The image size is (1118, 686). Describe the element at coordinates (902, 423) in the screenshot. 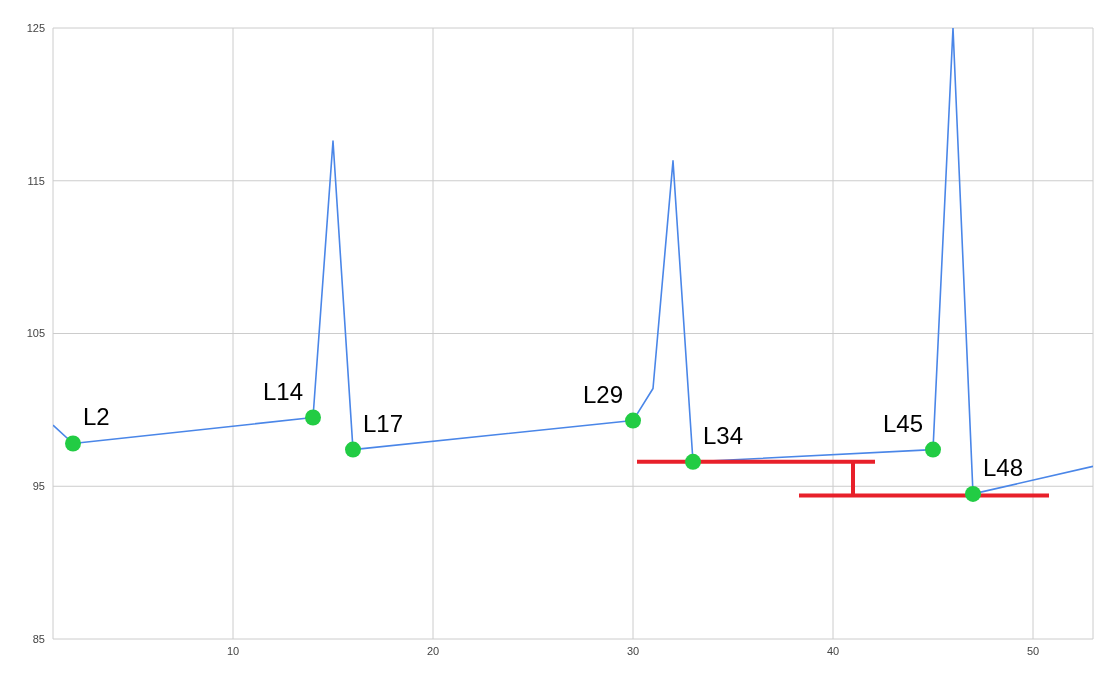

I see `annotation: L45` at that location.